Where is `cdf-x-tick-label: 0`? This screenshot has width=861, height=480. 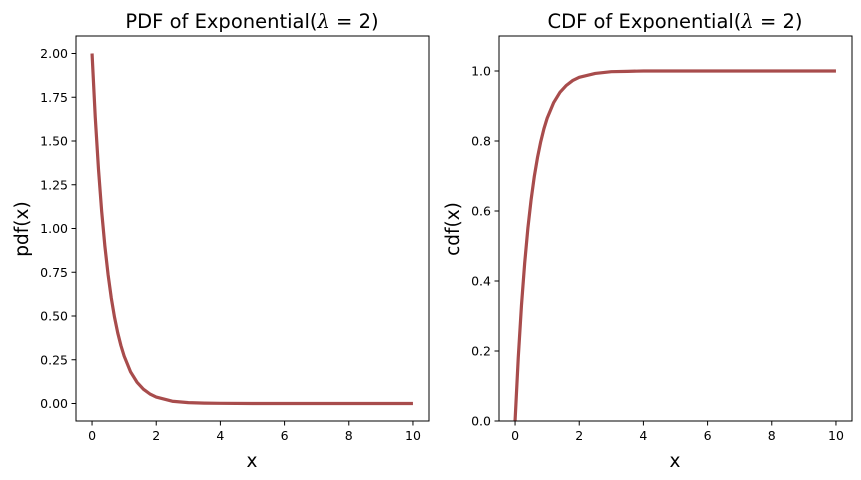 cdf-x-tick-label: 0 is located at coordinates (515, 435).